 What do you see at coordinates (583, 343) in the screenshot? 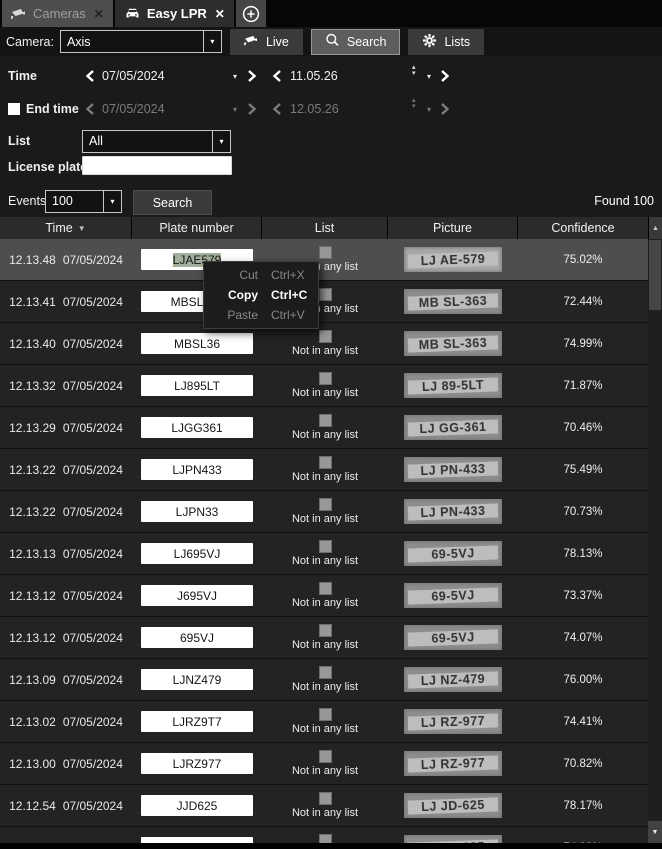
I see `confidence-value: 74.99%` at bounding box center [583, 343].